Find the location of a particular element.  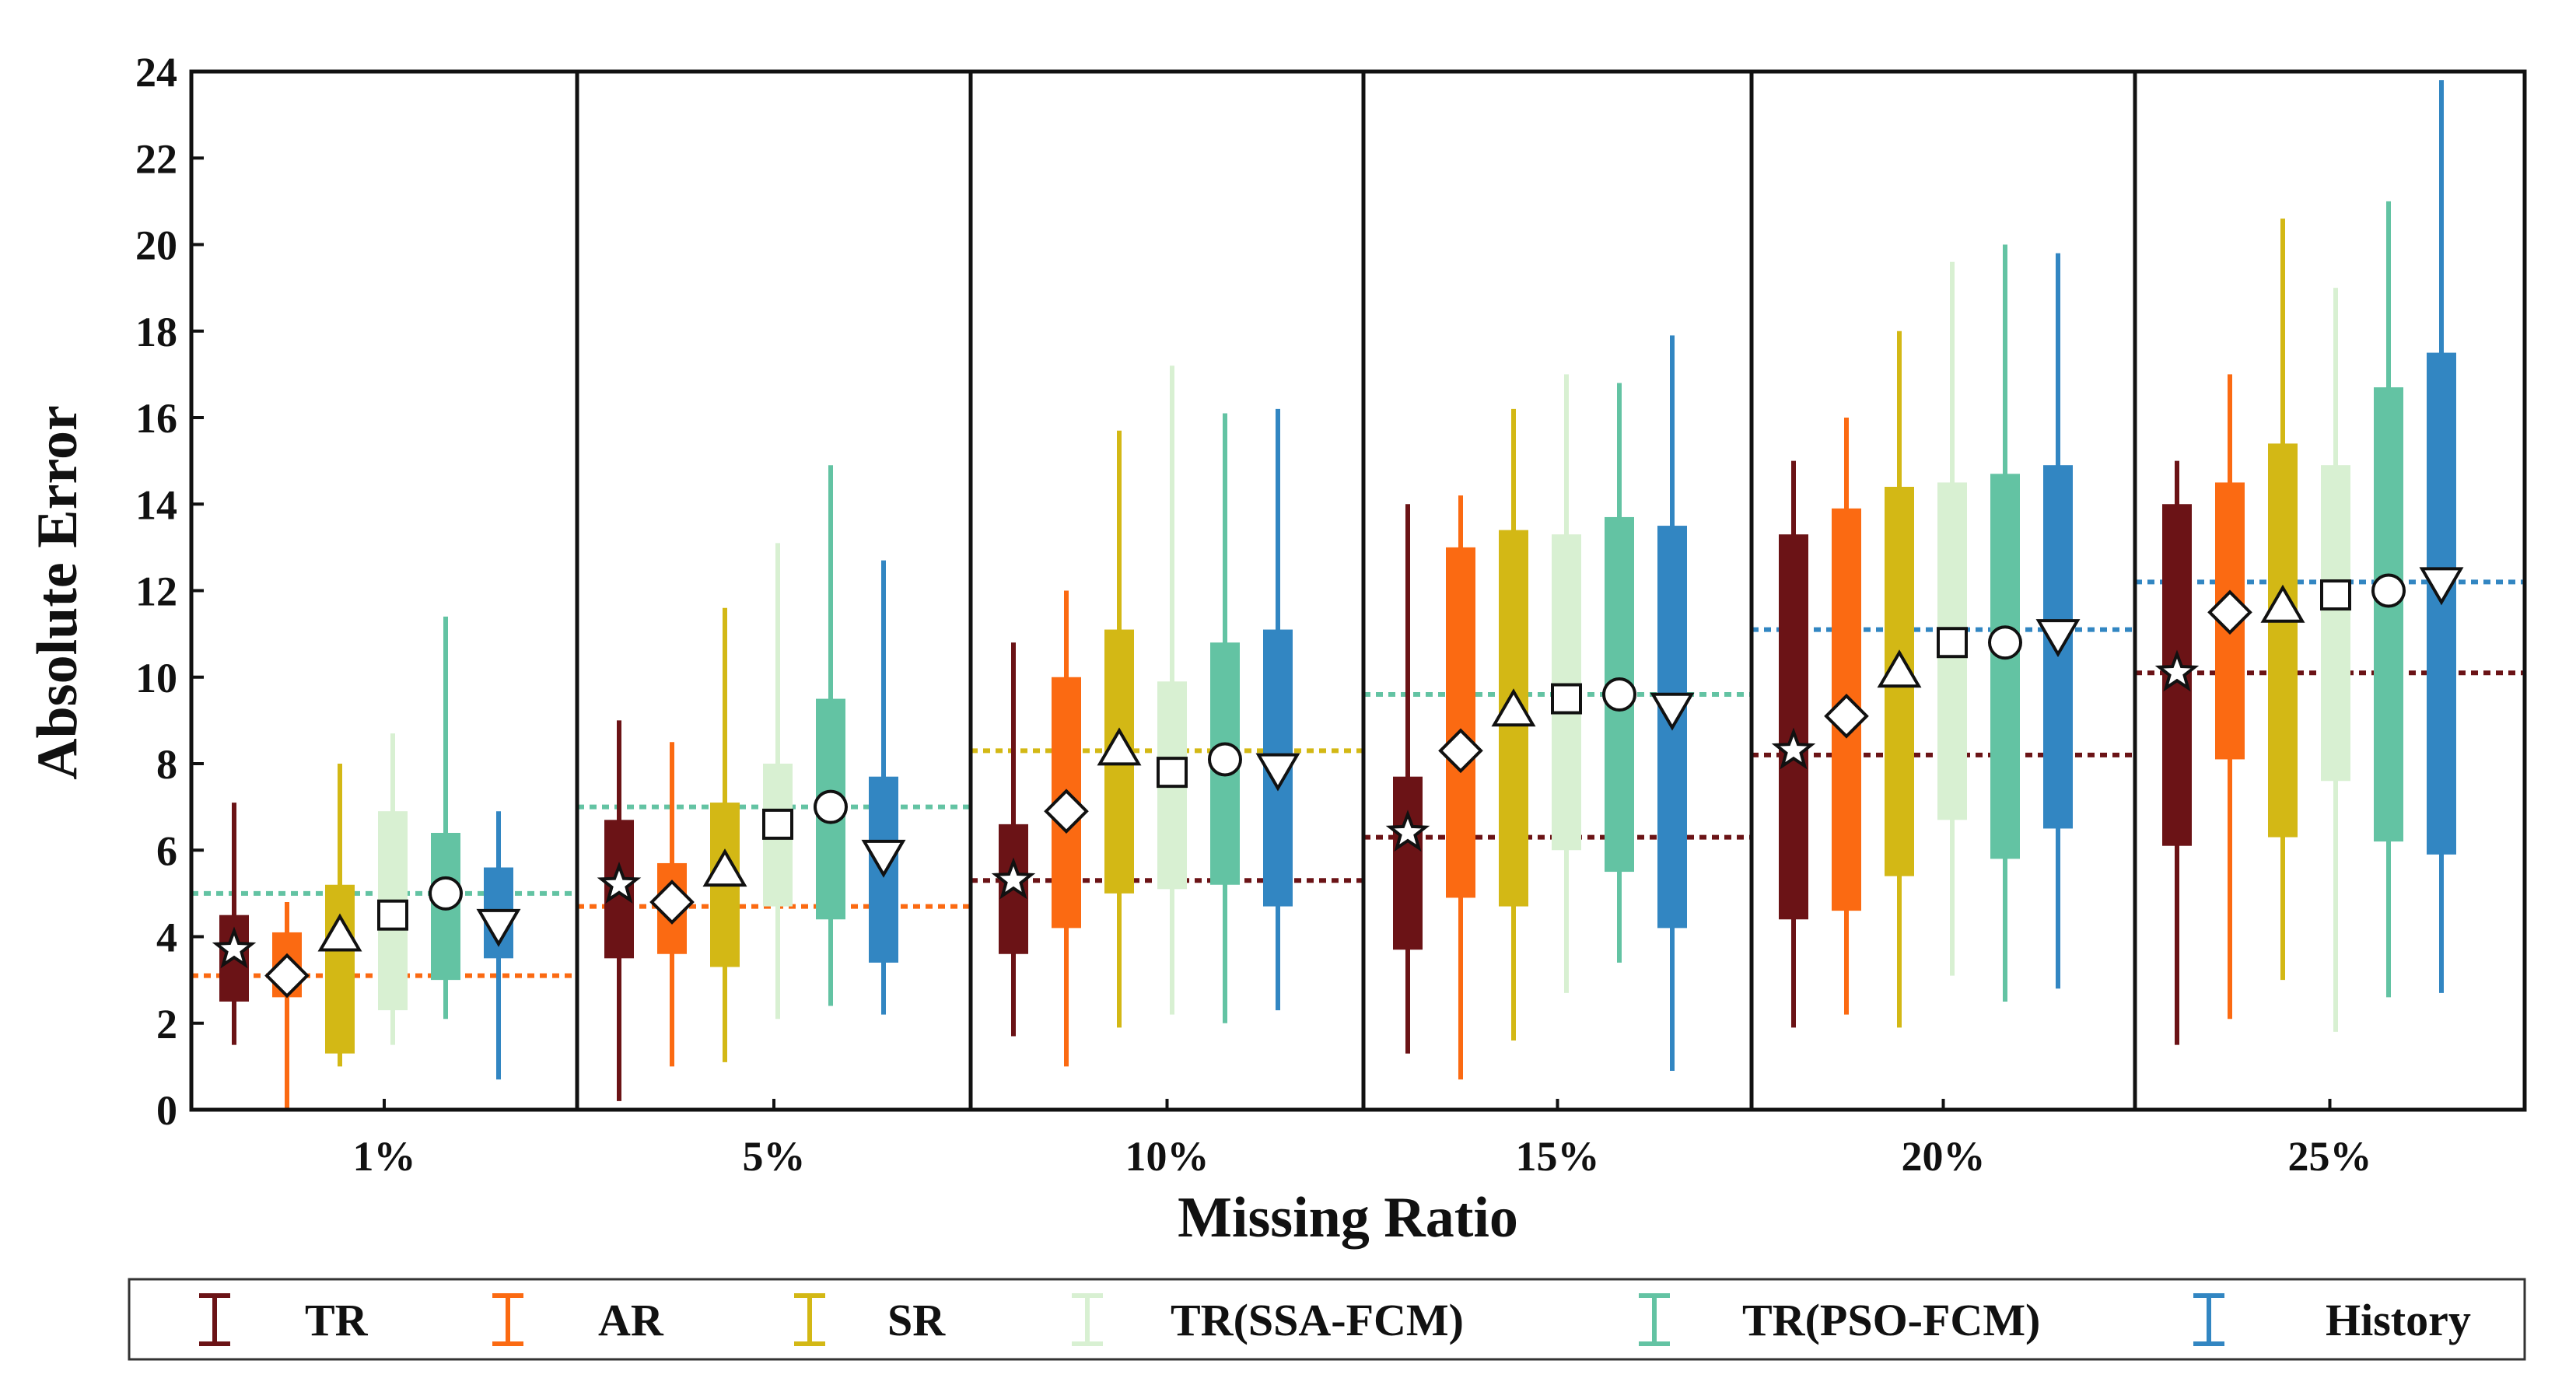

legend-label: History is located at coordinates (2399, 1320).